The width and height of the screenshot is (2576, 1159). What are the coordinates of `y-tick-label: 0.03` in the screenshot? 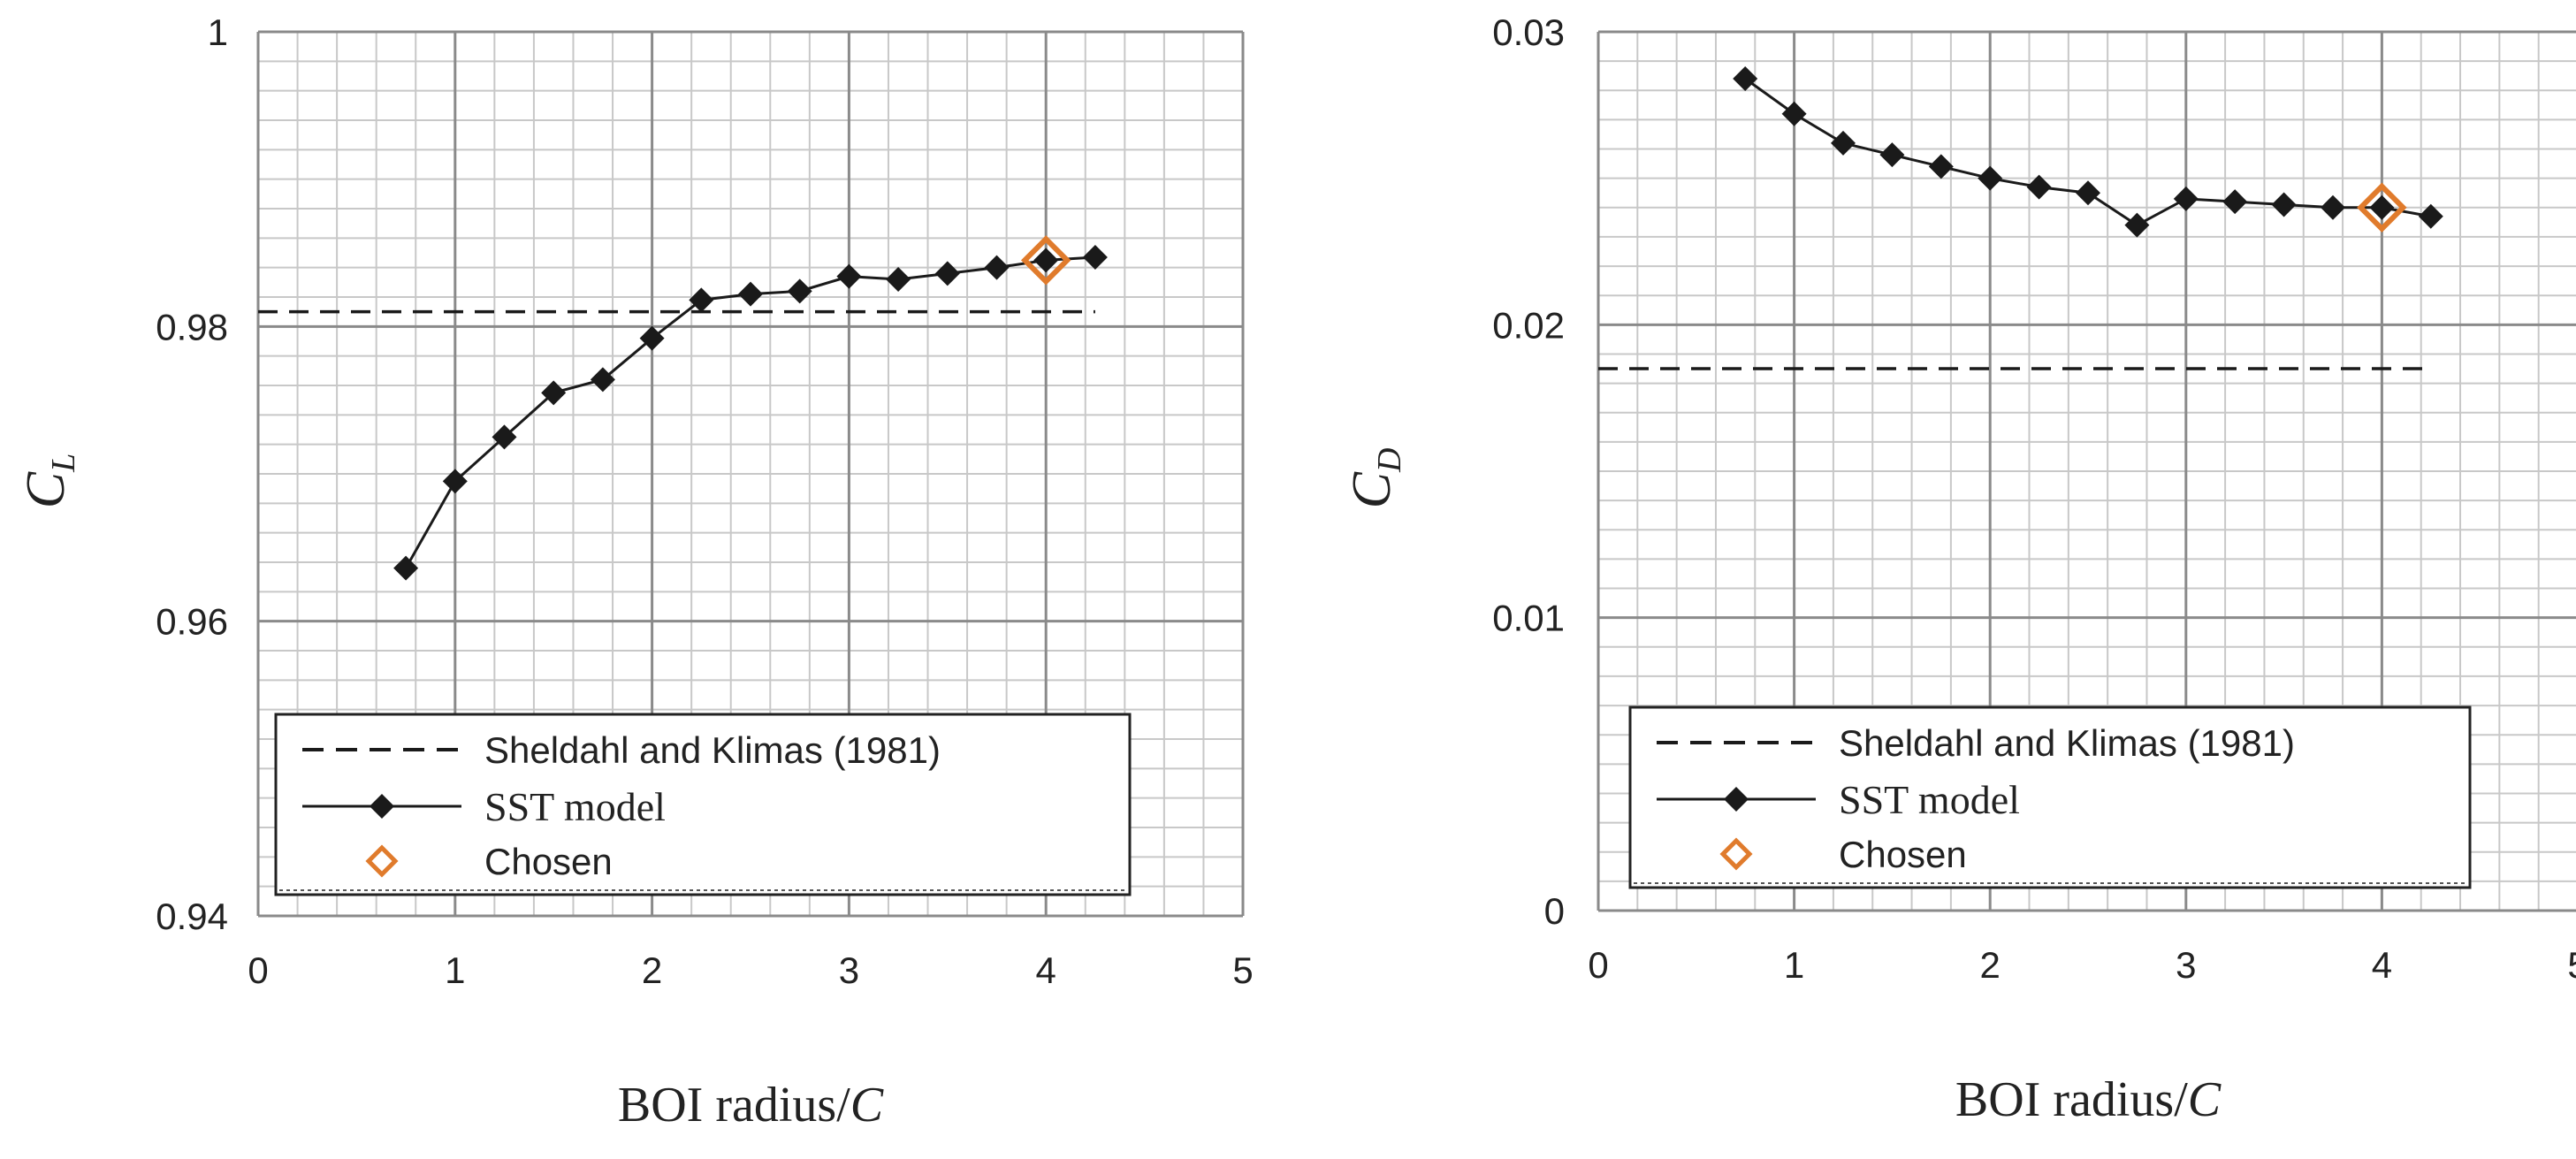 It's located at (1528, 32).